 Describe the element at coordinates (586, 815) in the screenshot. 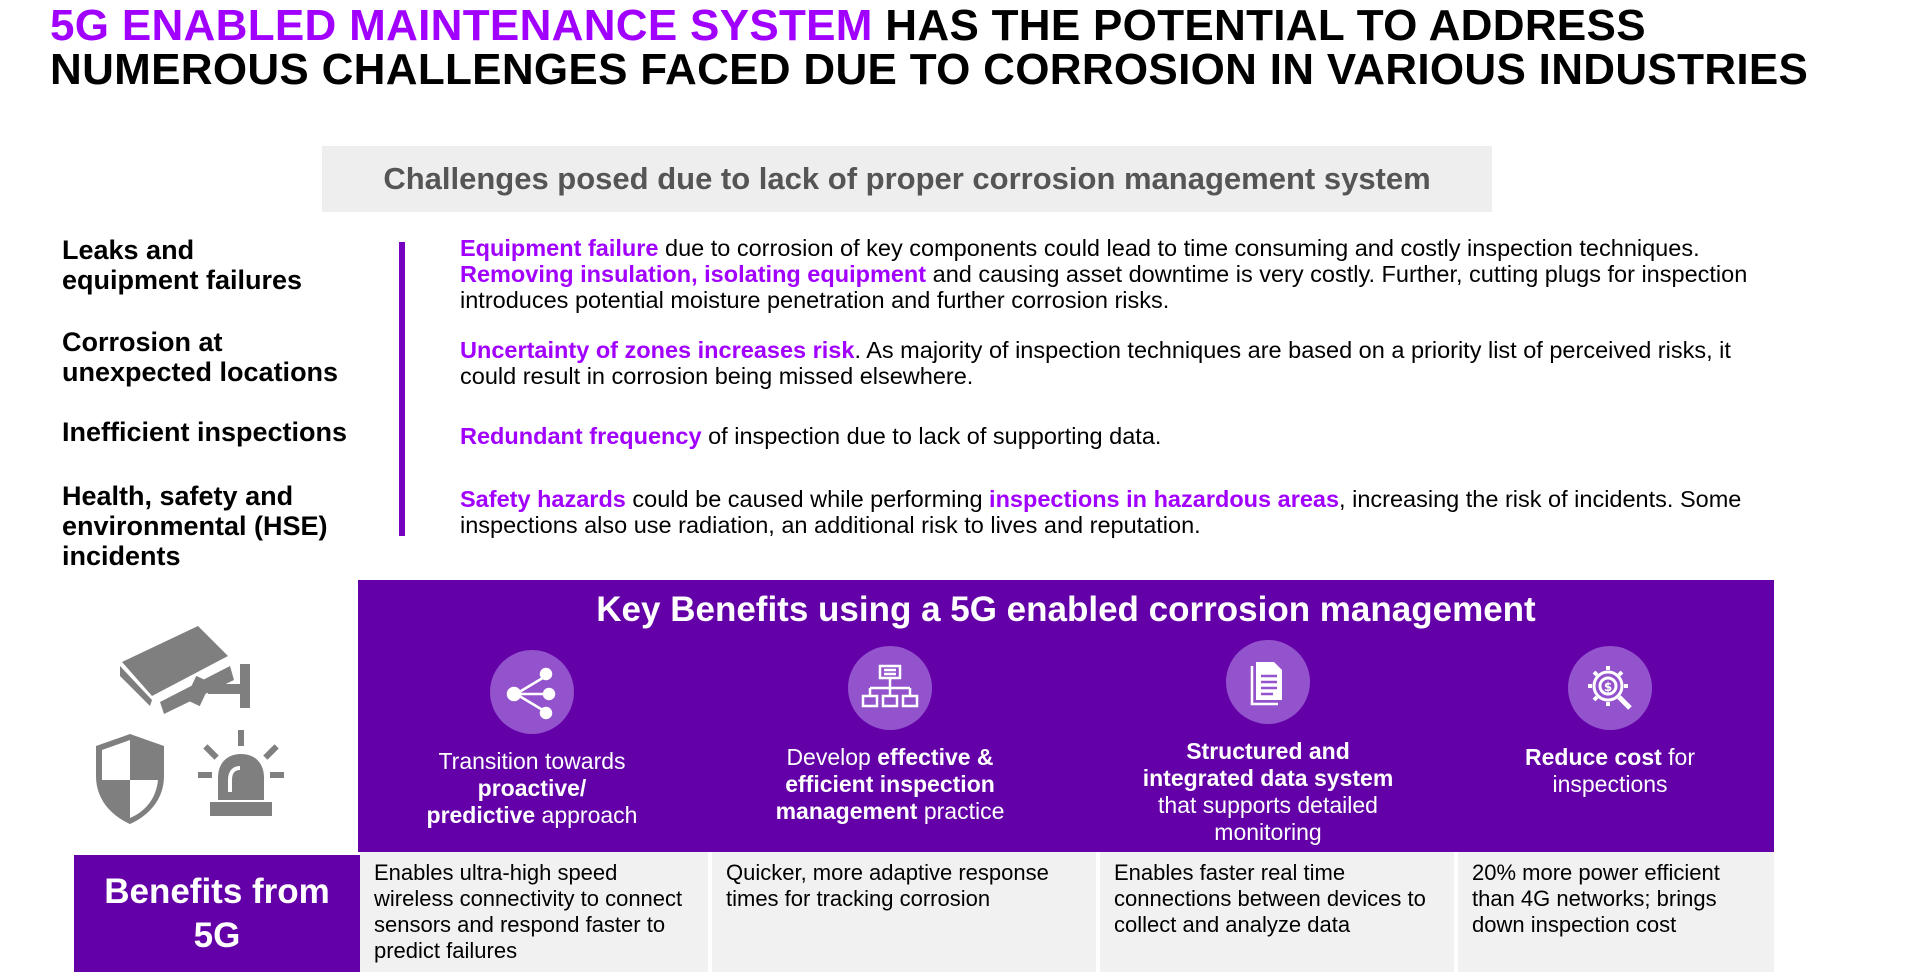

I see `benefit-proactive-text-2: approach` at that location.